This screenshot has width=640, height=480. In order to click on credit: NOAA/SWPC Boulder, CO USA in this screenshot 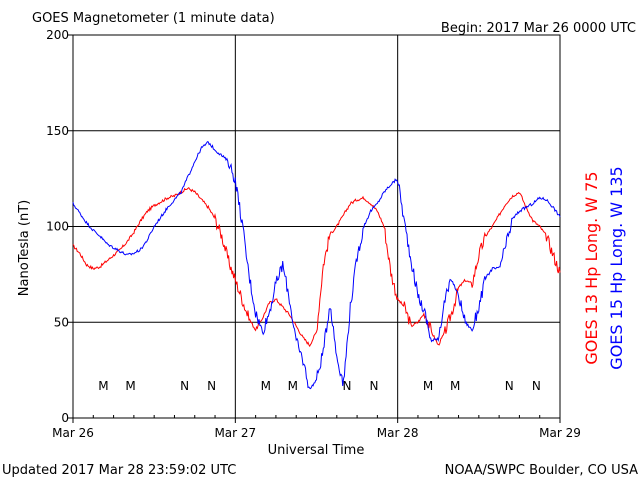, I will do `click(541, 470)`.